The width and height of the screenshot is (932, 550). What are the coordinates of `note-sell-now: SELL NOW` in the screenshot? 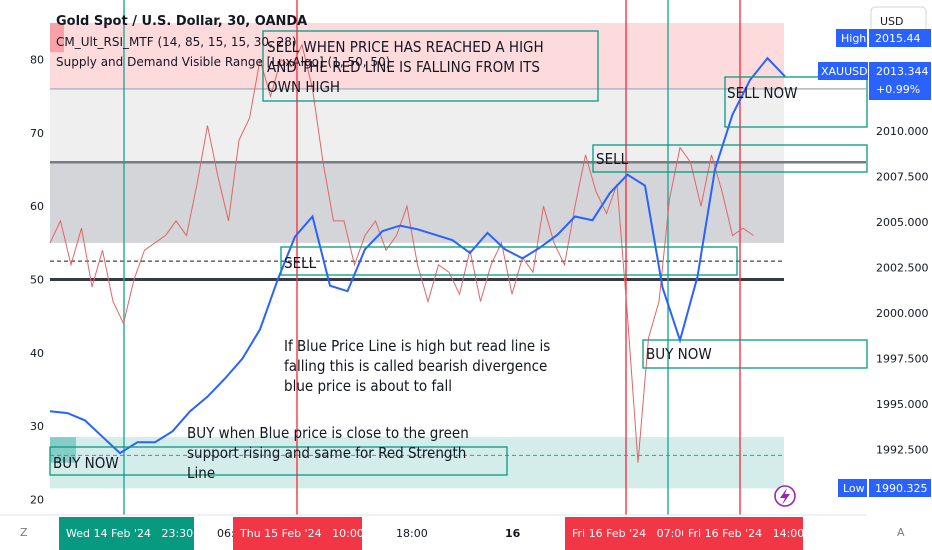 It's located at (762, 93).